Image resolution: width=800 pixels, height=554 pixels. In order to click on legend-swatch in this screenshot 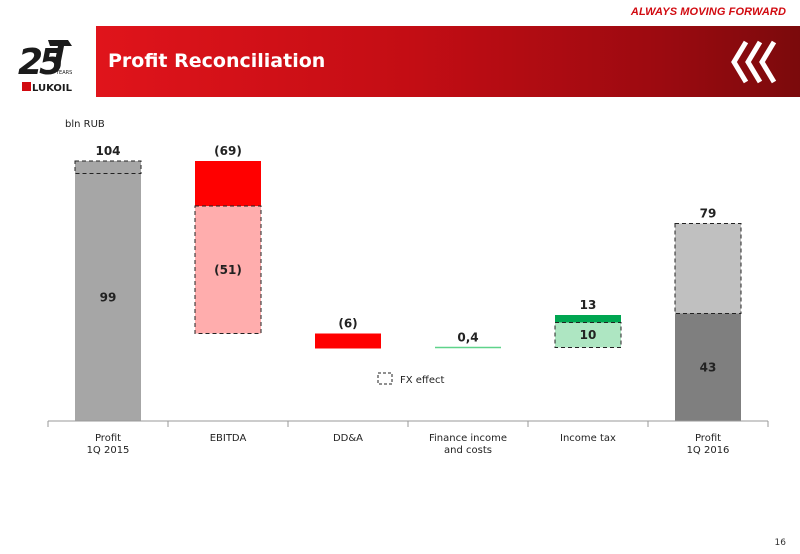, I will do `click(385, 378)`.